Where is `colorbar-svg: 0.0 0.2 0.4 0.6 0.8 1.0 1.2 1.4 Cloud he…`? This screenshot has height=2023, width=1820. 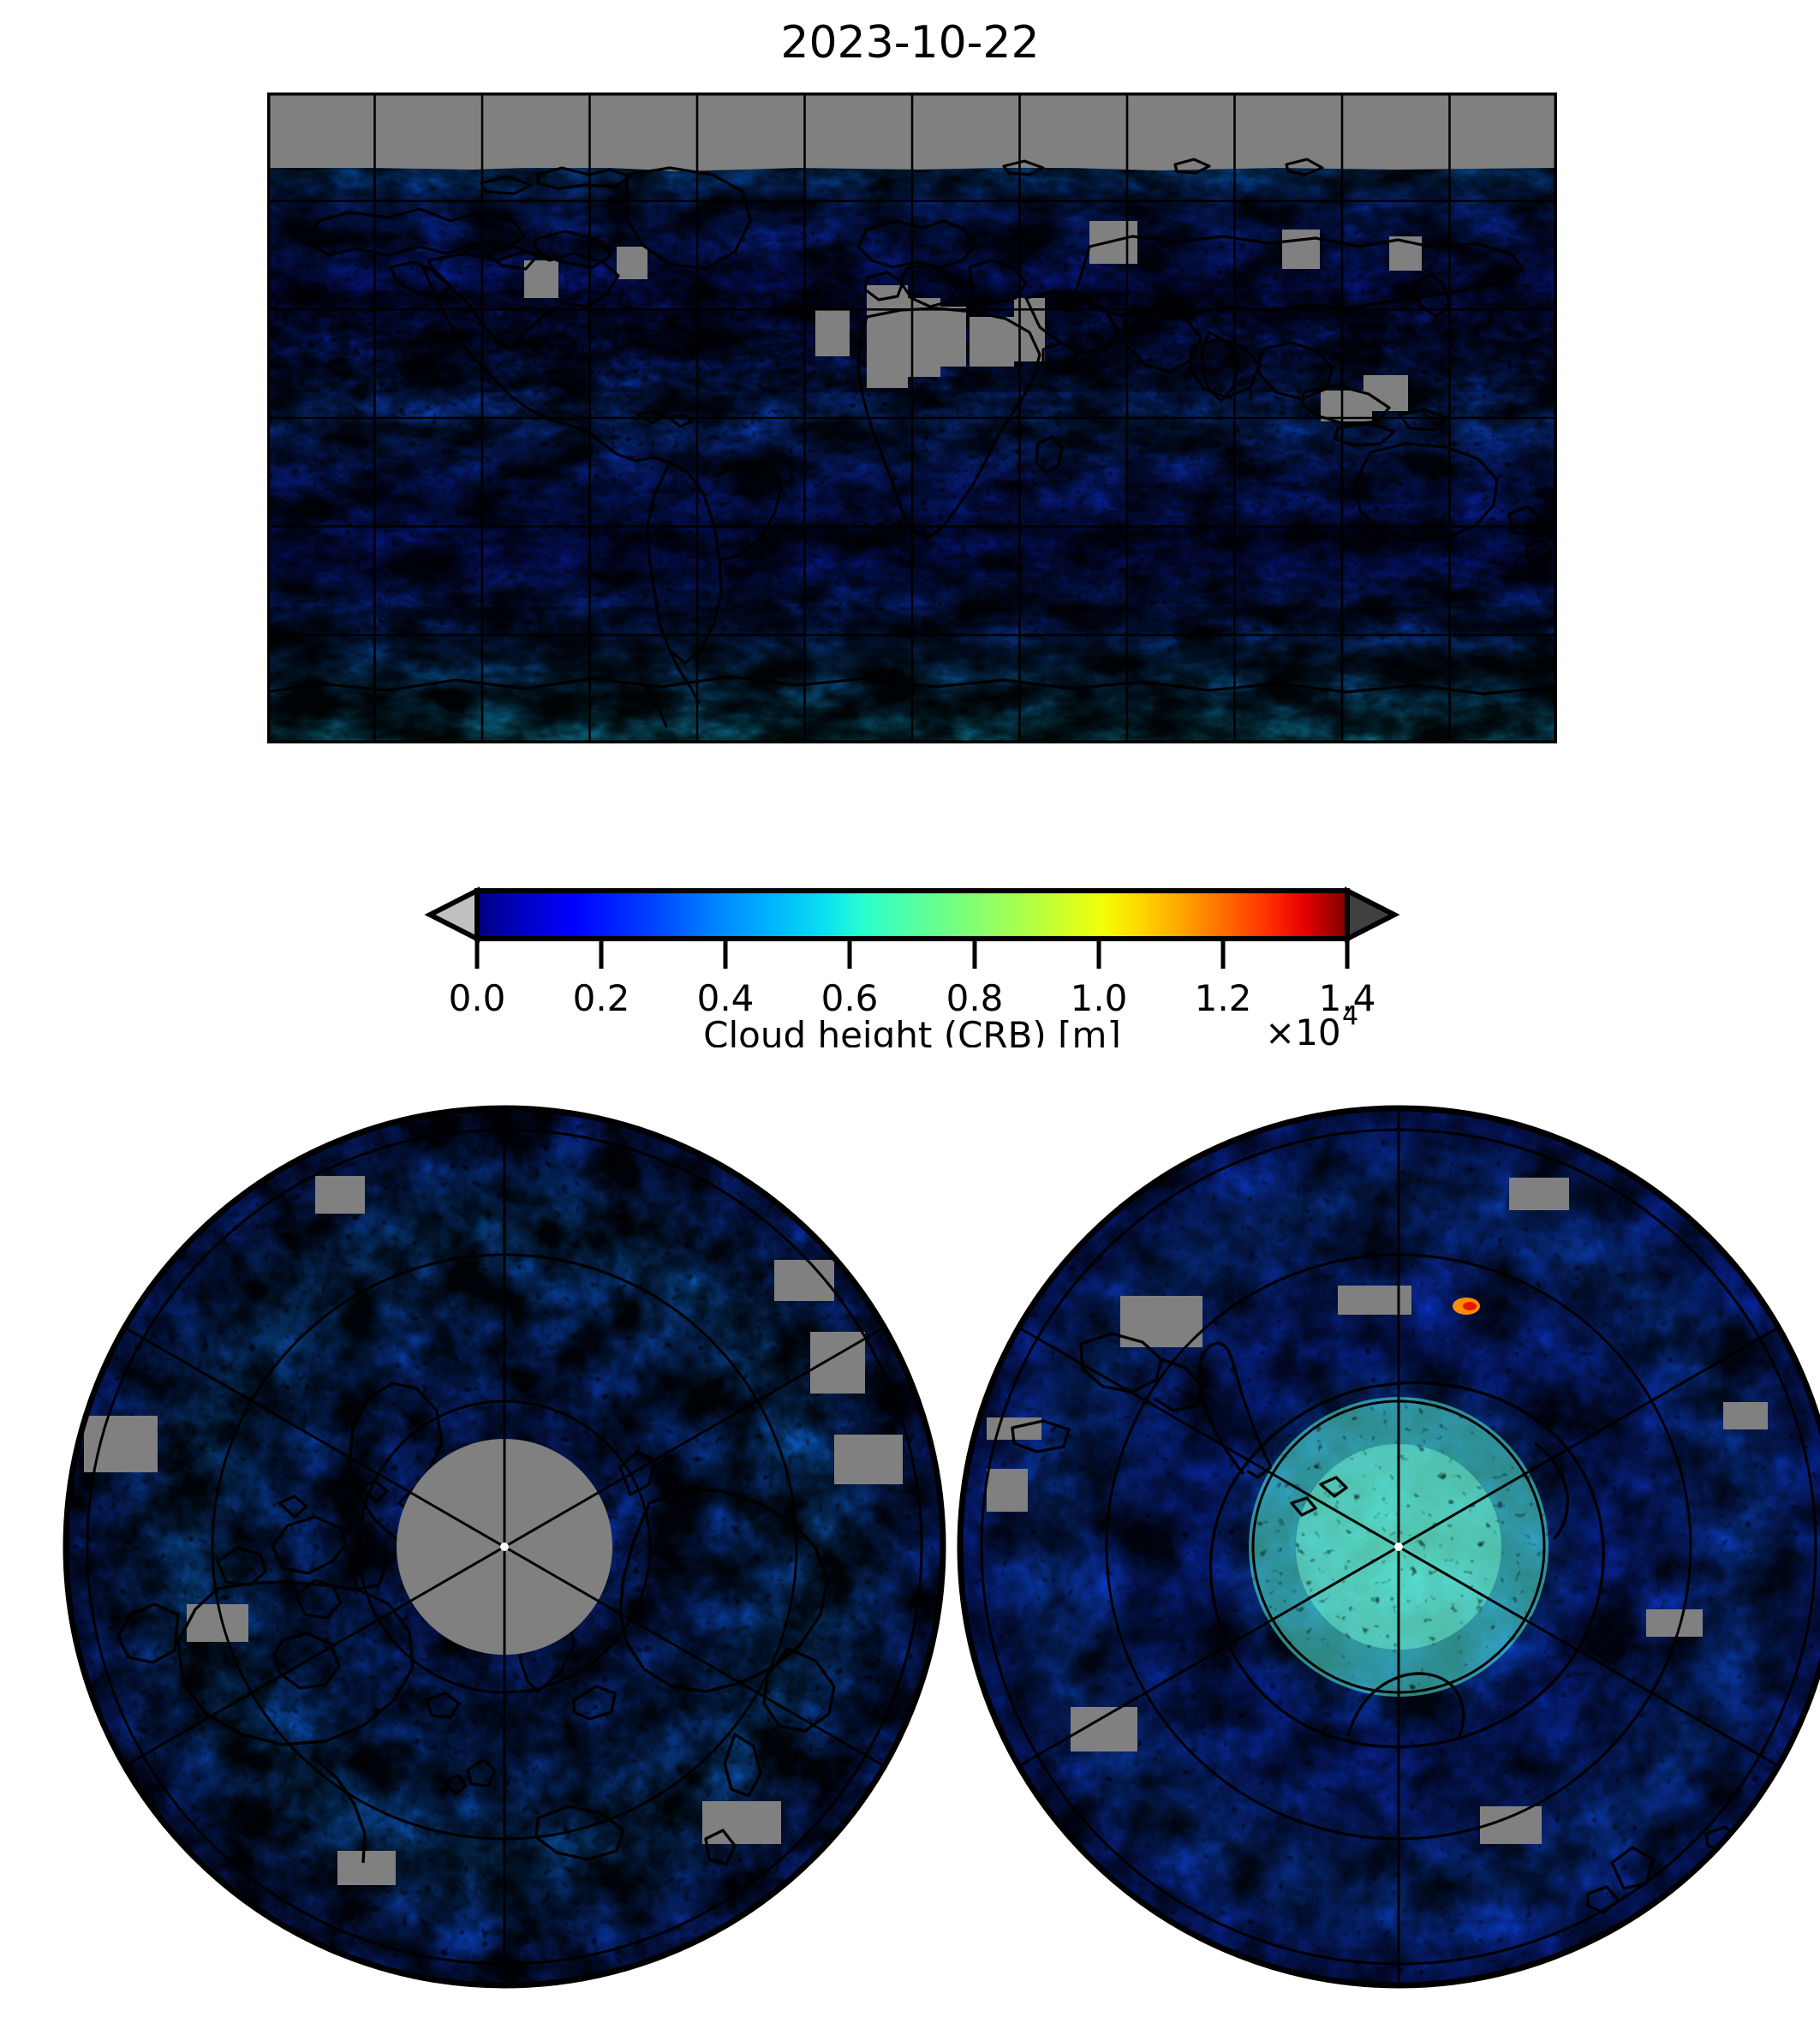 colorbar-svg: 0.0 0.2 0.4 0.6 0.8 1.0 1.2 1.4 Cloud he… is located at coordinates (912, 955).